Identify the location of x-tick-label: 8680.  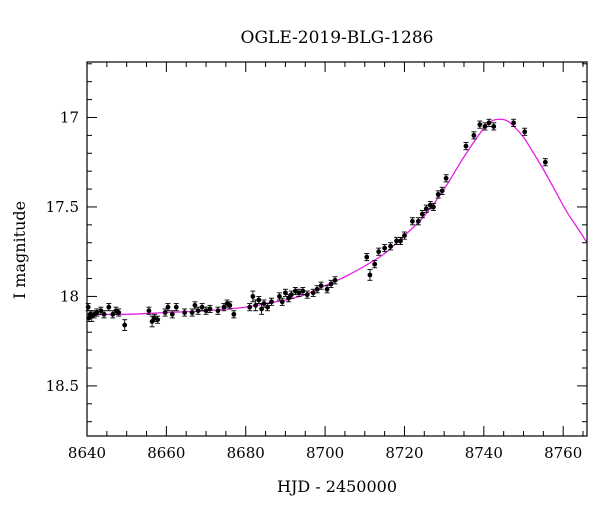
(246, 453).